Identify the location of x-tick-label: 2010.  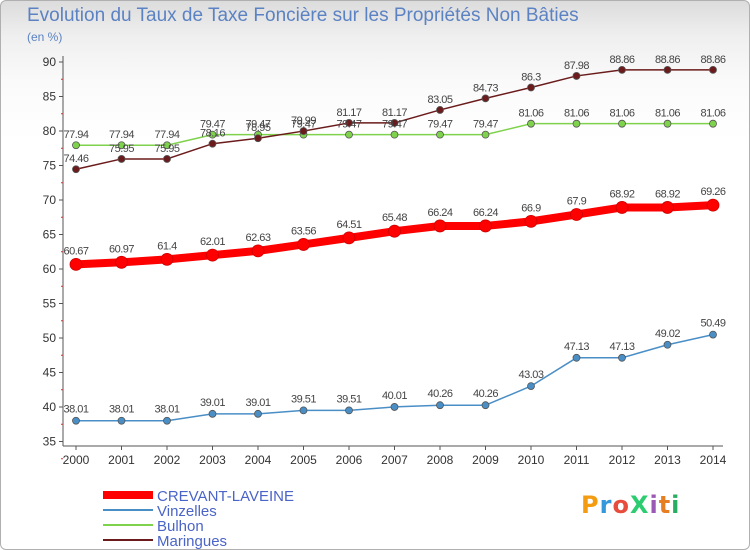
(531, 460).